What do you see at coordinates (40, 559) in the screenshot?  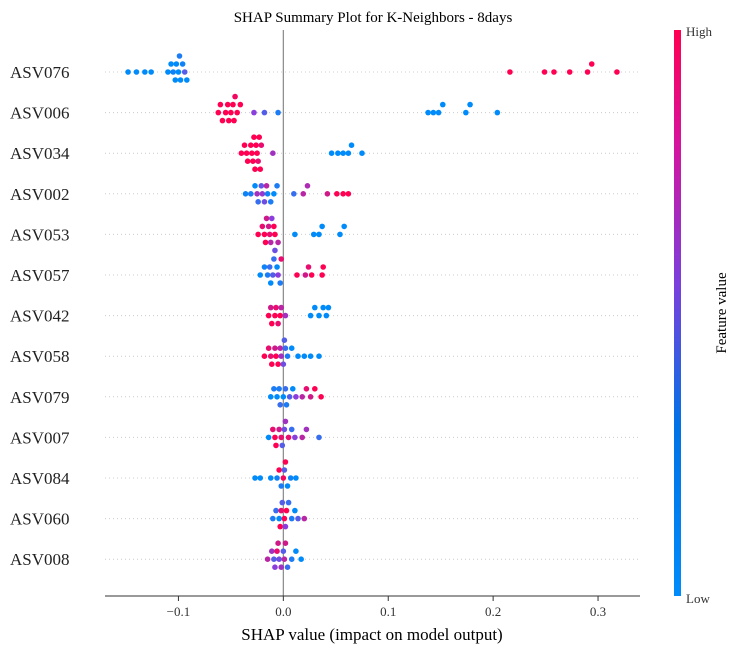 I see `feature-label: ASV008` at bounding box center [40, 559].